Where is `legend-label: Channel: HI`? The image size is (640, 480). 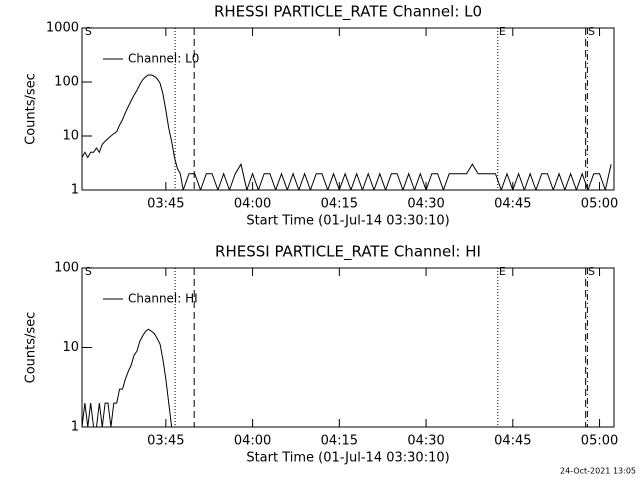
legend-label: Channel: HI is located at coordinates (163, 299).